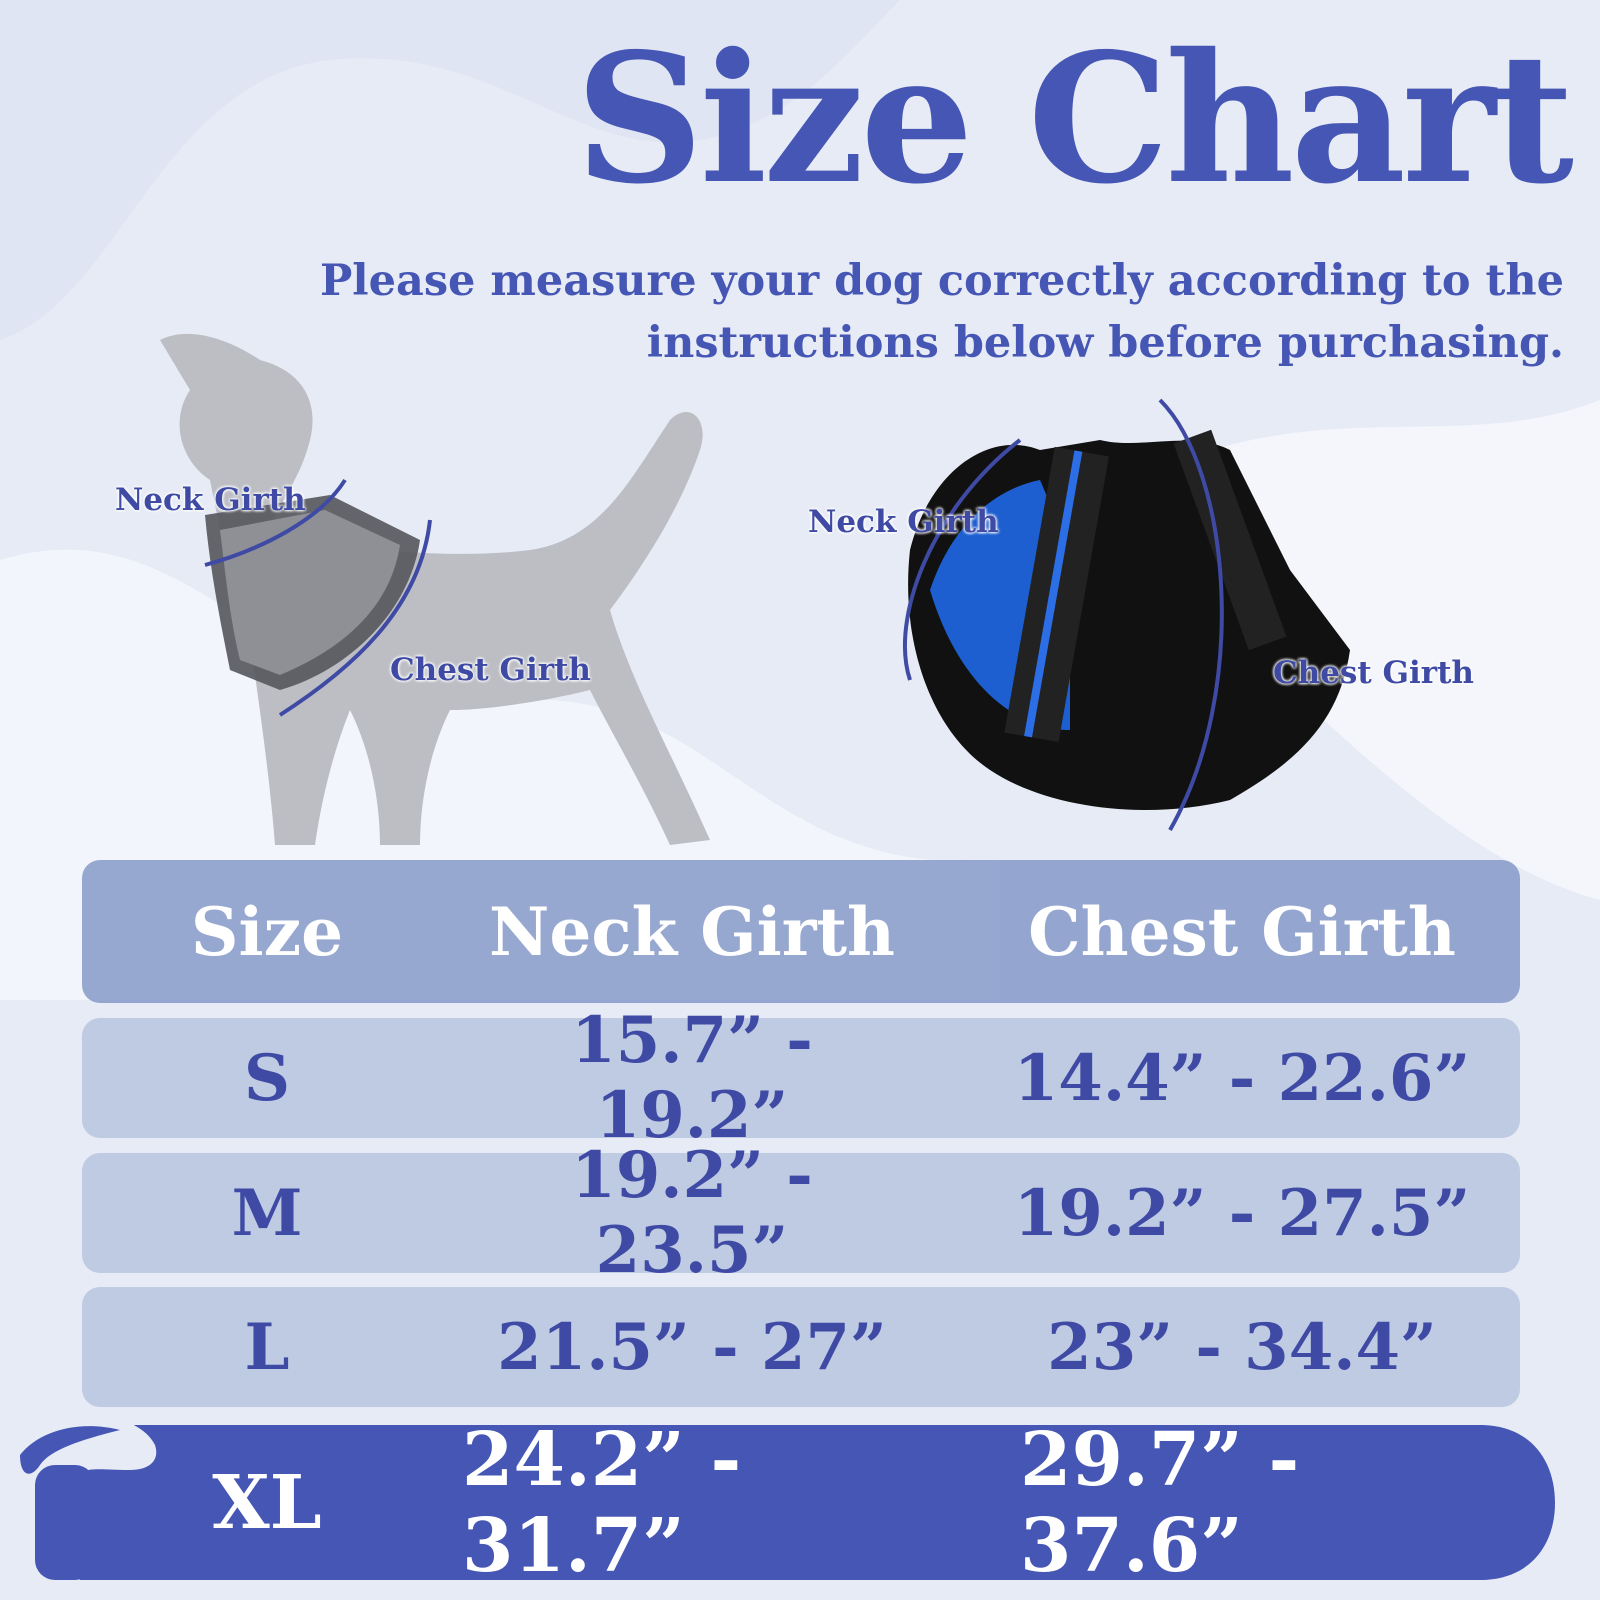 This screenshot has width=1600, height=1600. I want to click on header-chest-girth: Chest Girth, so click(1242, 931).